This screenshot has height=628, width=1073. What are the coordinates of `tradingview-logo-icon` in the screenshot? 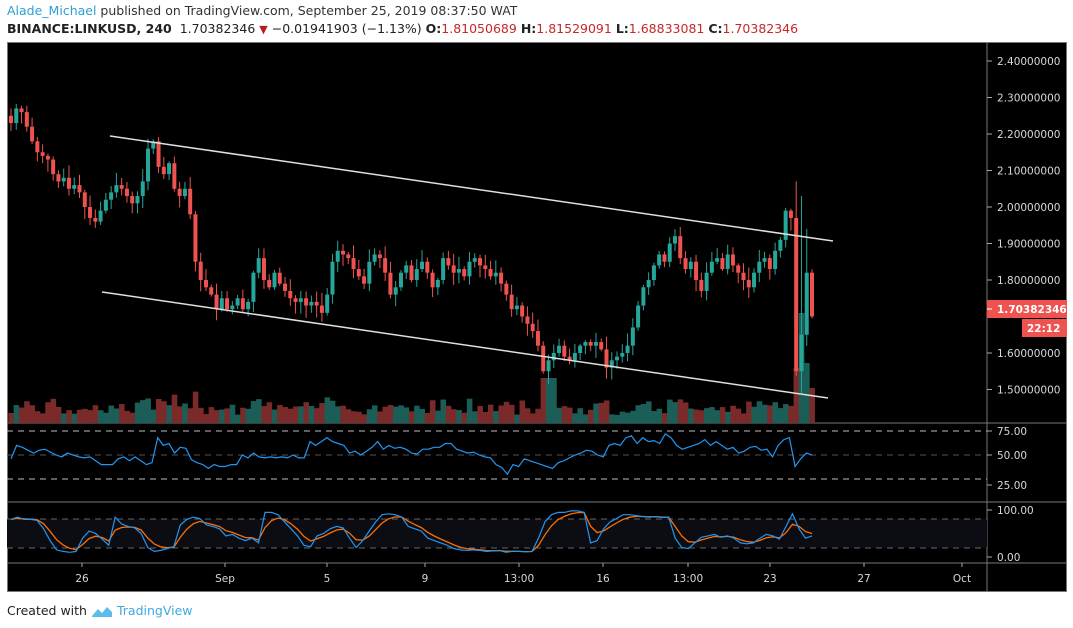 It's located at (101, 611).